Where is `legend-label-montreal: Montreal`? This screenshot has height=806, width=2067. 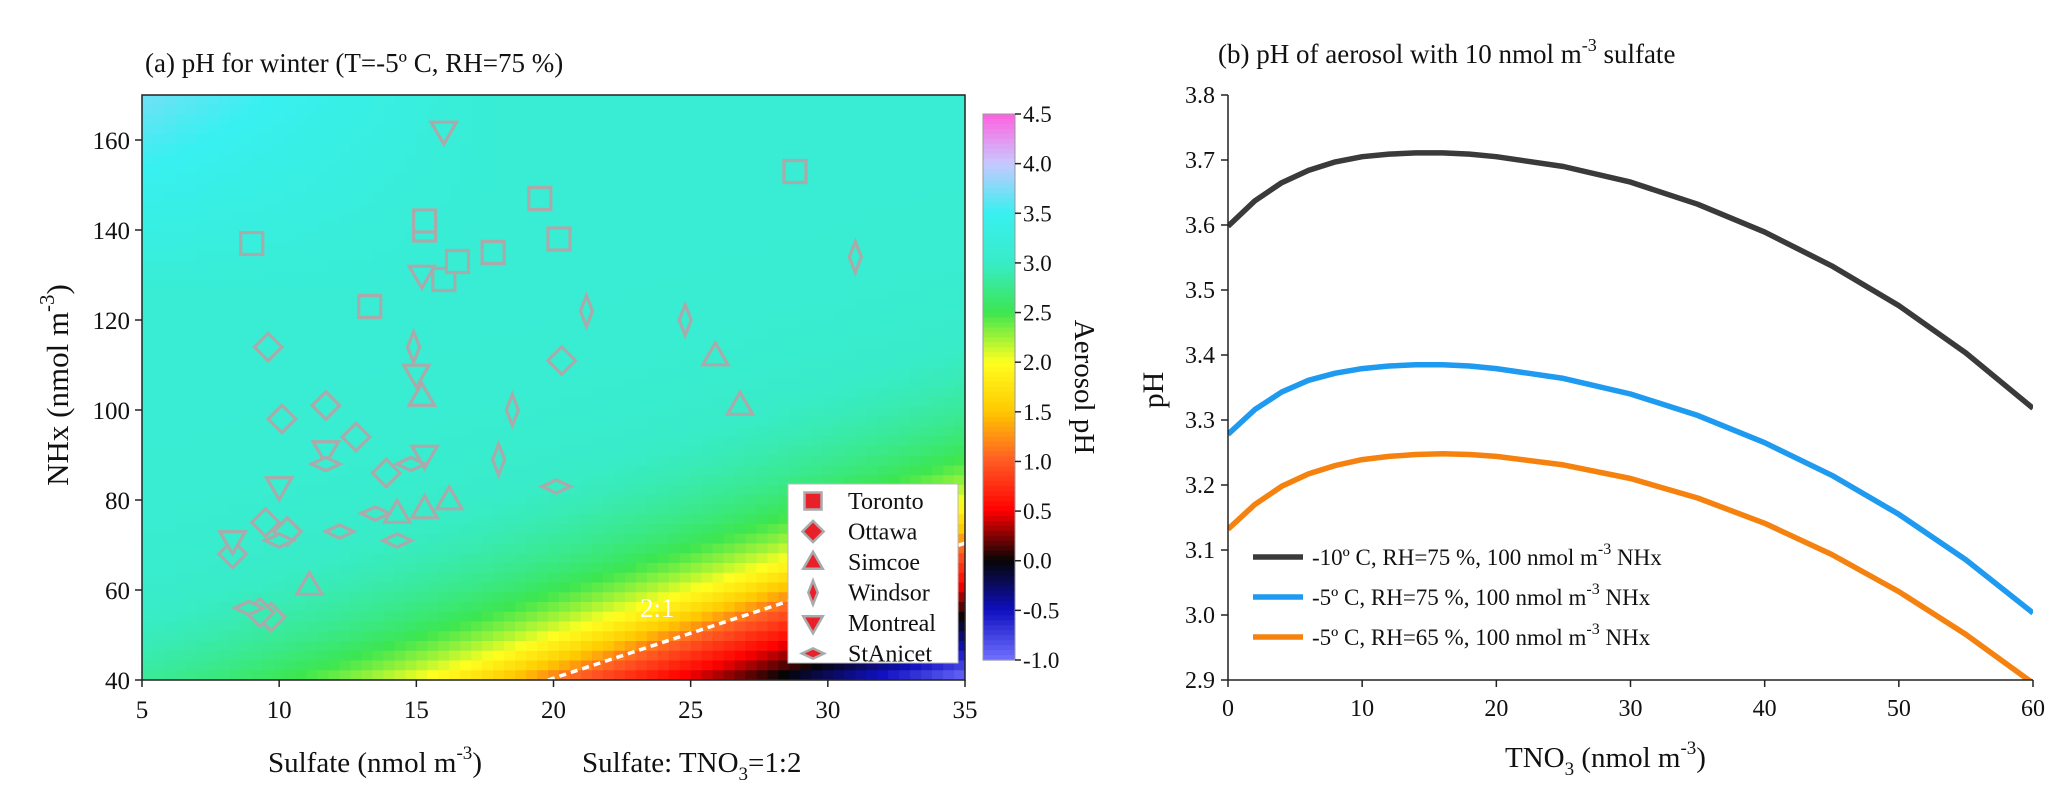 legend-label-montreal: Montreal is located at coordinates (892, 624).